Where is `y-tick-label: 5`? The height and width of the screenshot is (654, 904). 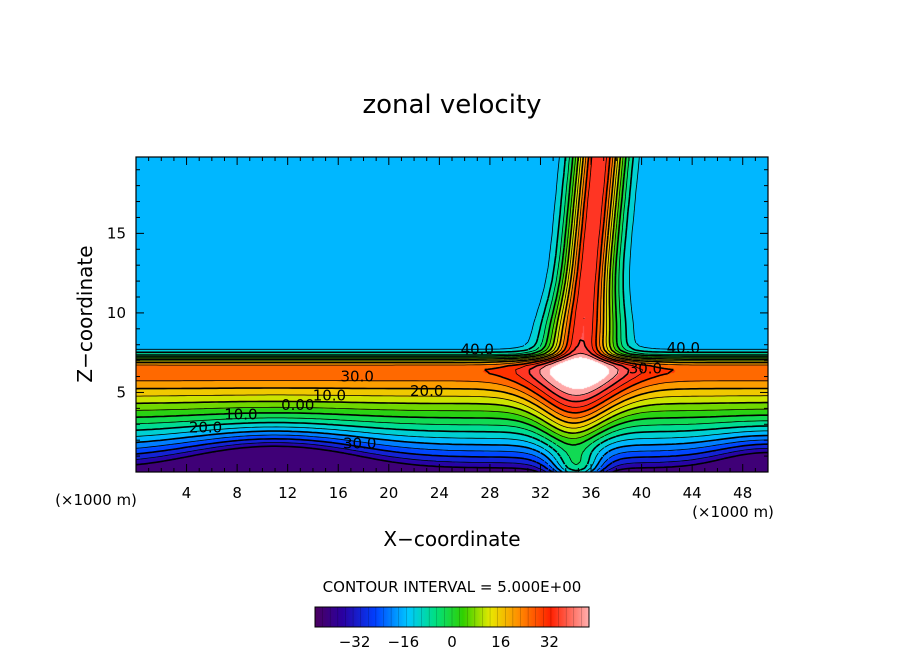 y-tick-label: 5 is located at coordinates (121, 392).